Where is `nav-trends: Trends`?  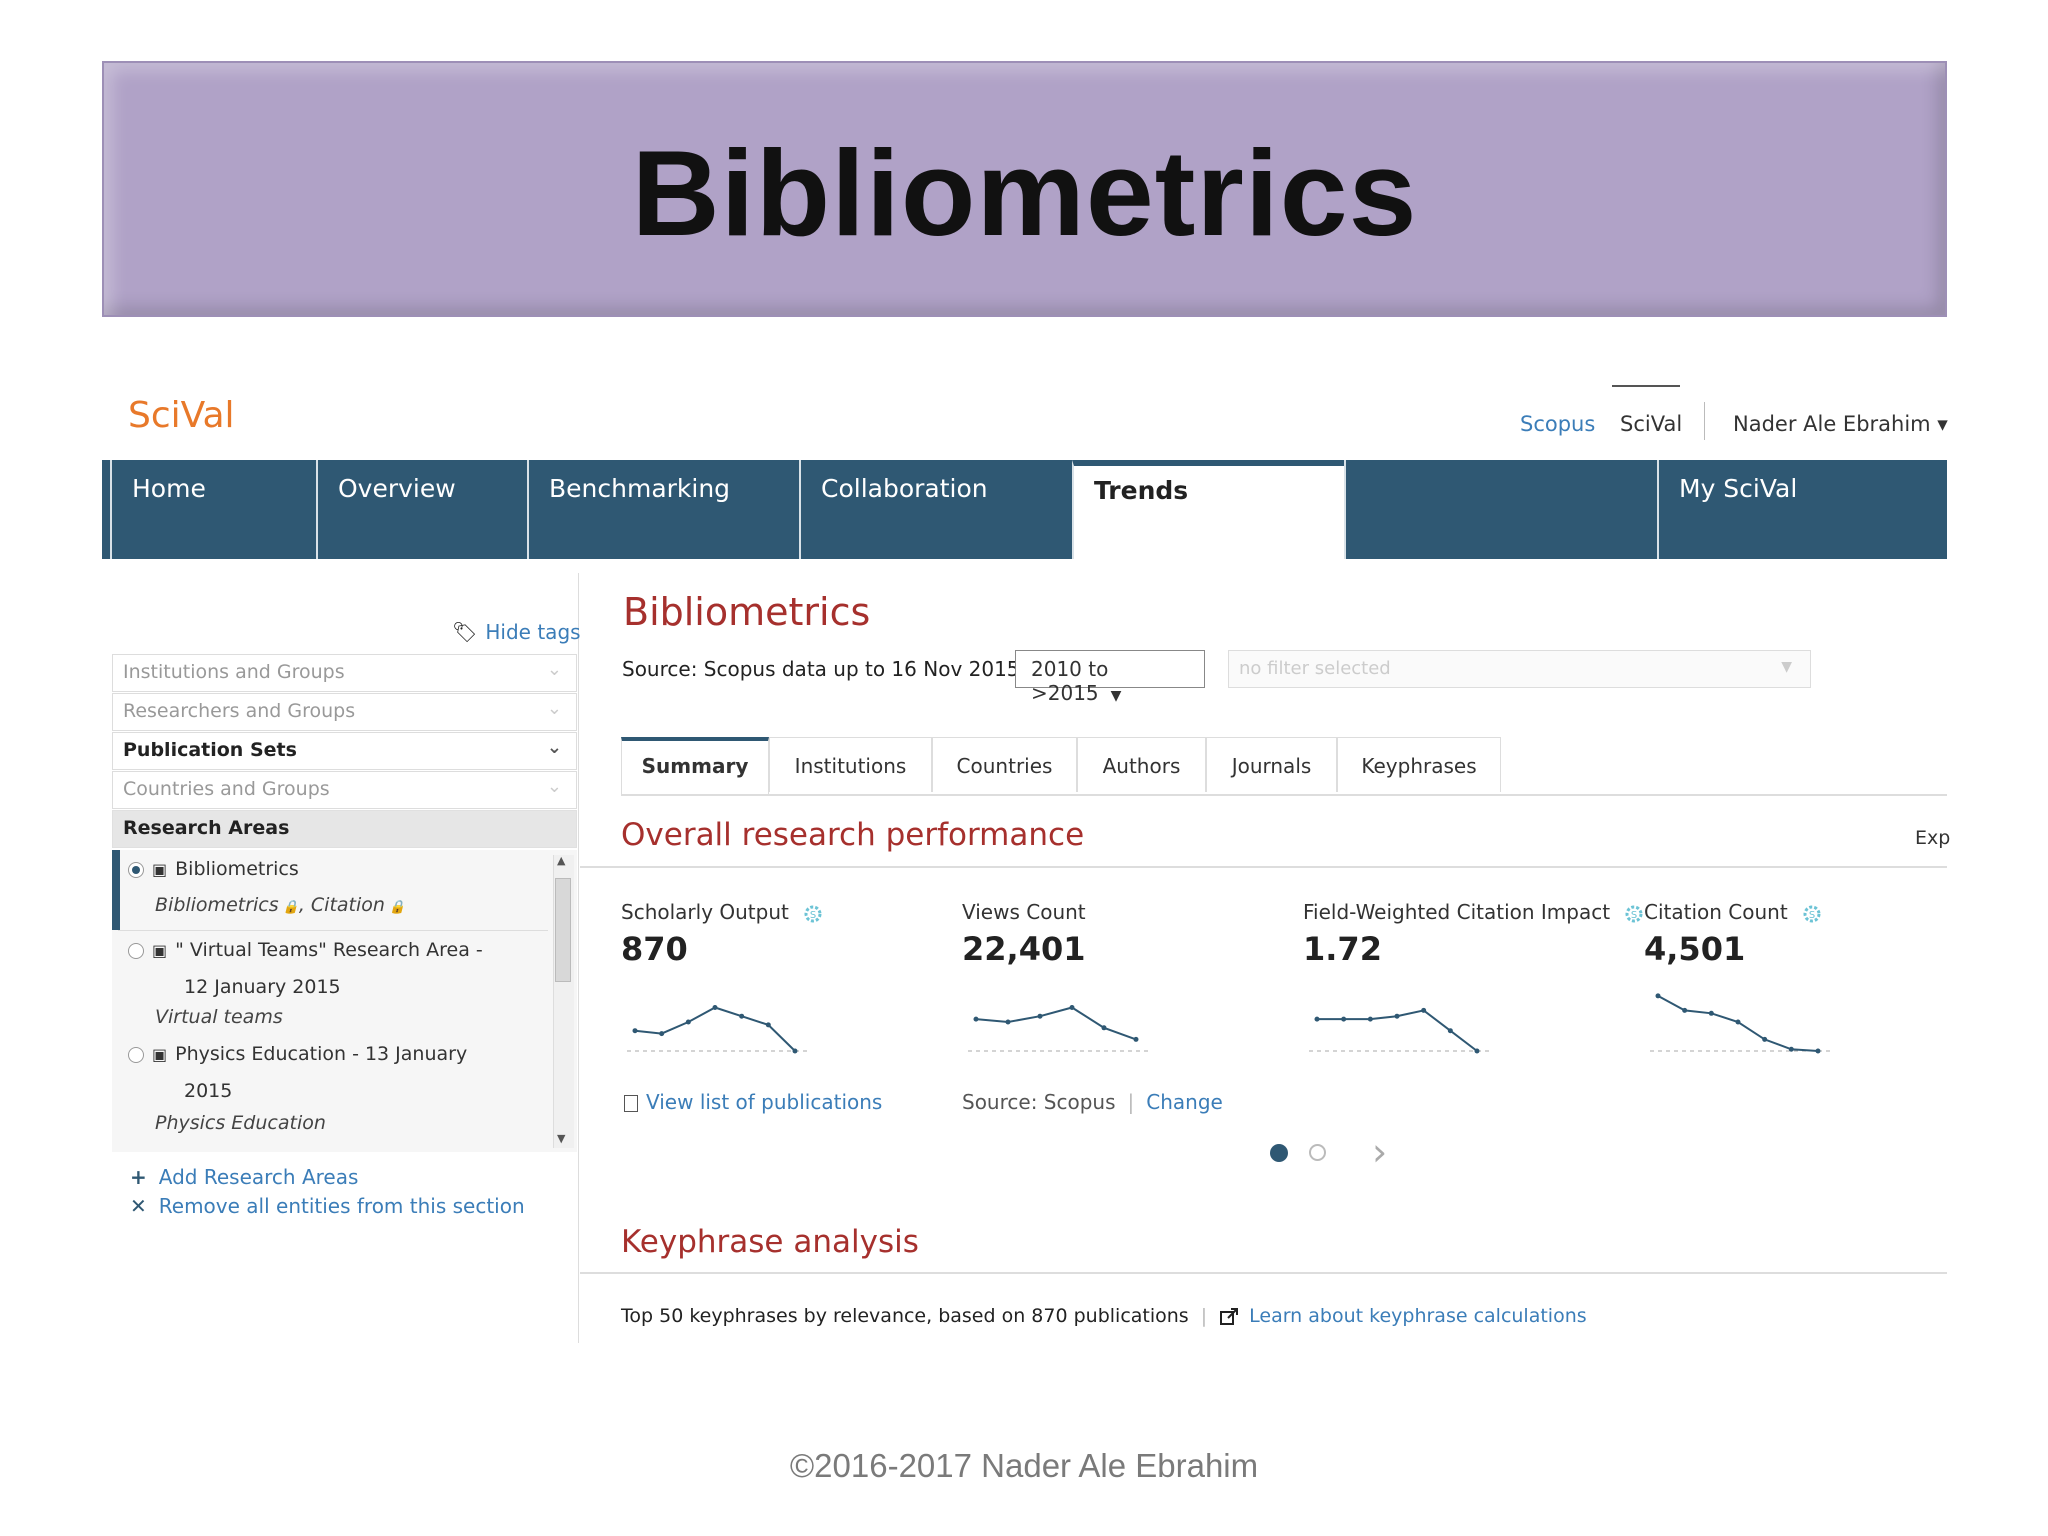 nav-trends: Trends is located at coordinates (1208, 509).